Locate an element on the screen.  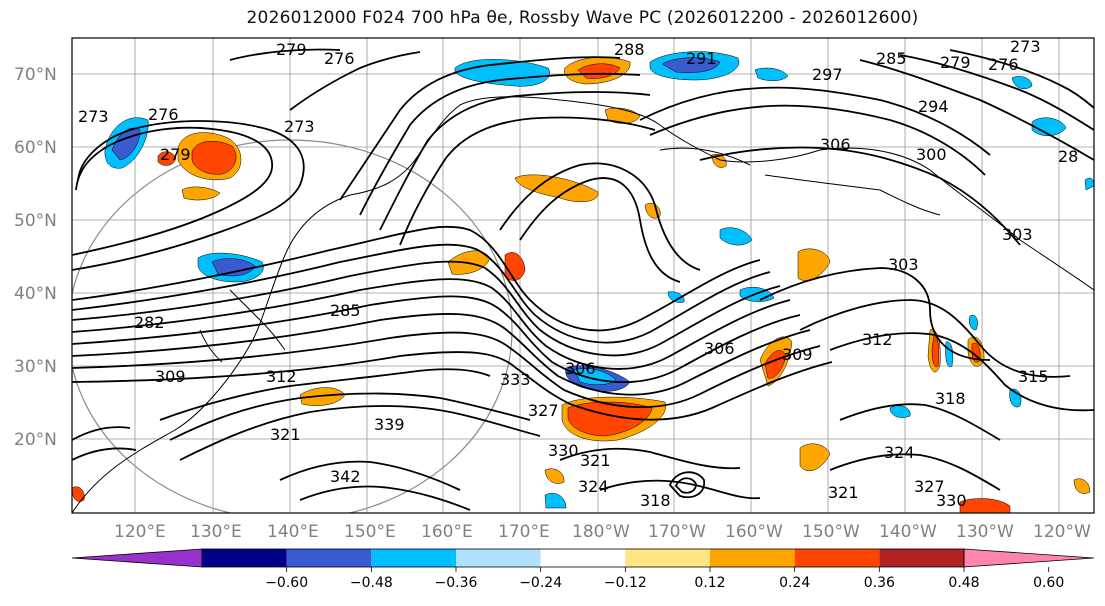
colorbar-tick-label: −0.24 is located at coordinates (540, 583).